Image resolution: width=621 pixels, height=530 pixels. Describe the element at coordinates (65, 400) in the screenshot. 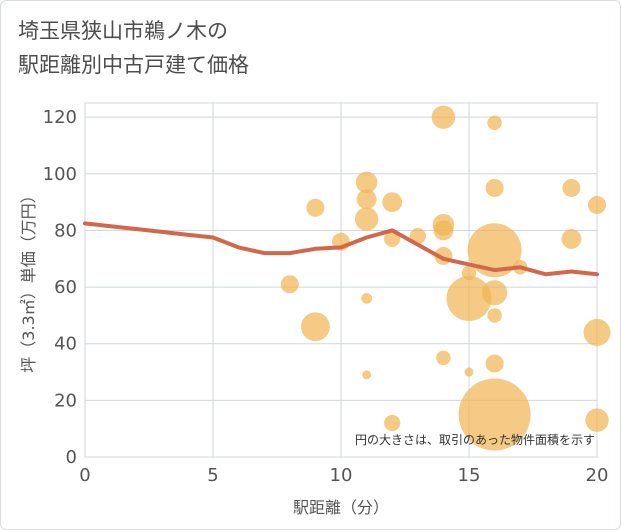

I see `y-tick-label: 20` at that location.